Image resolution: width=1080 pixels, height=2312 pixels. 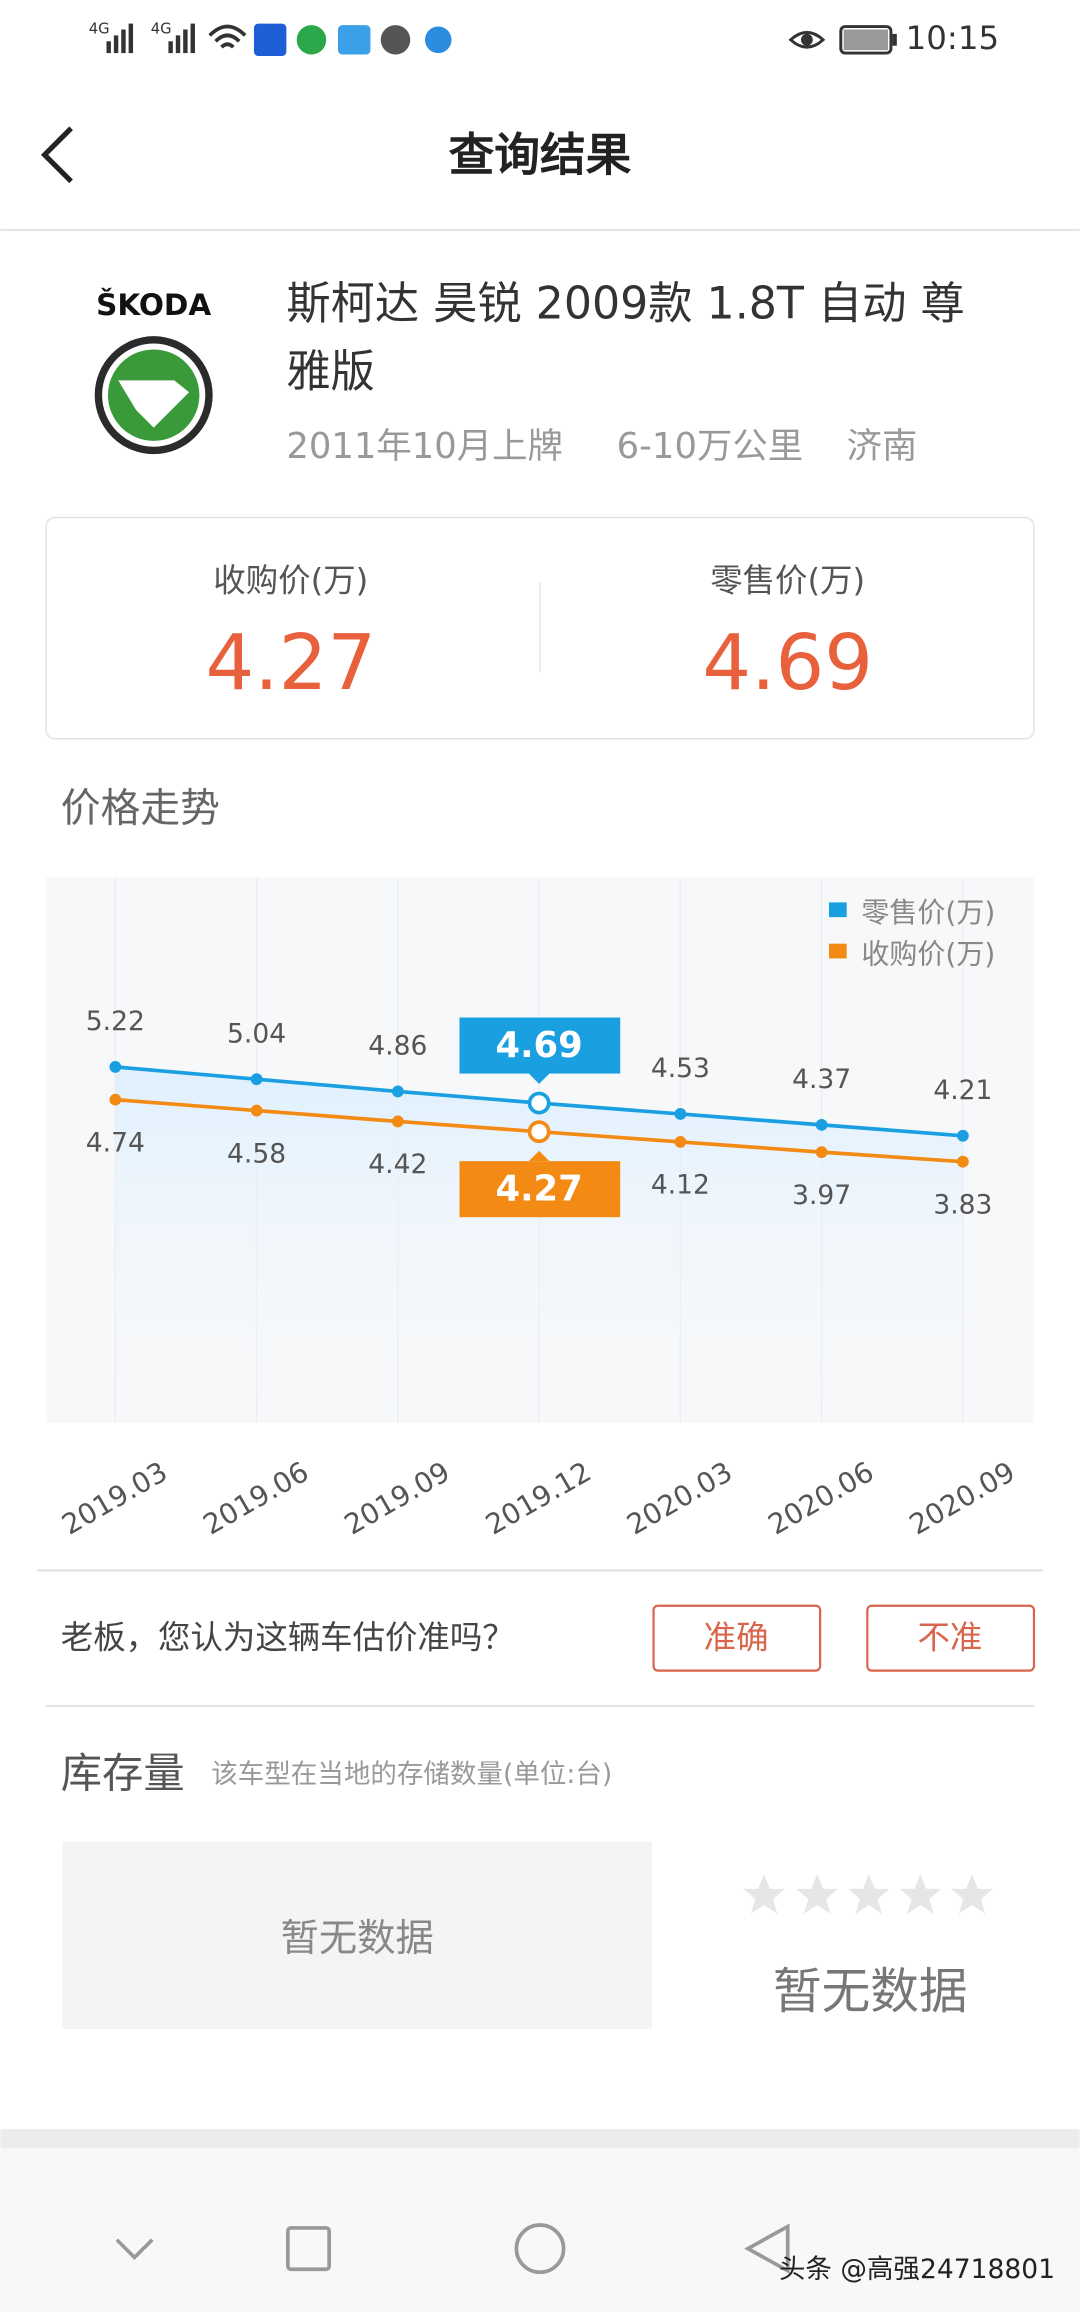 I want to click on legend-label: 收购价(万), so click(x=928, y=953).